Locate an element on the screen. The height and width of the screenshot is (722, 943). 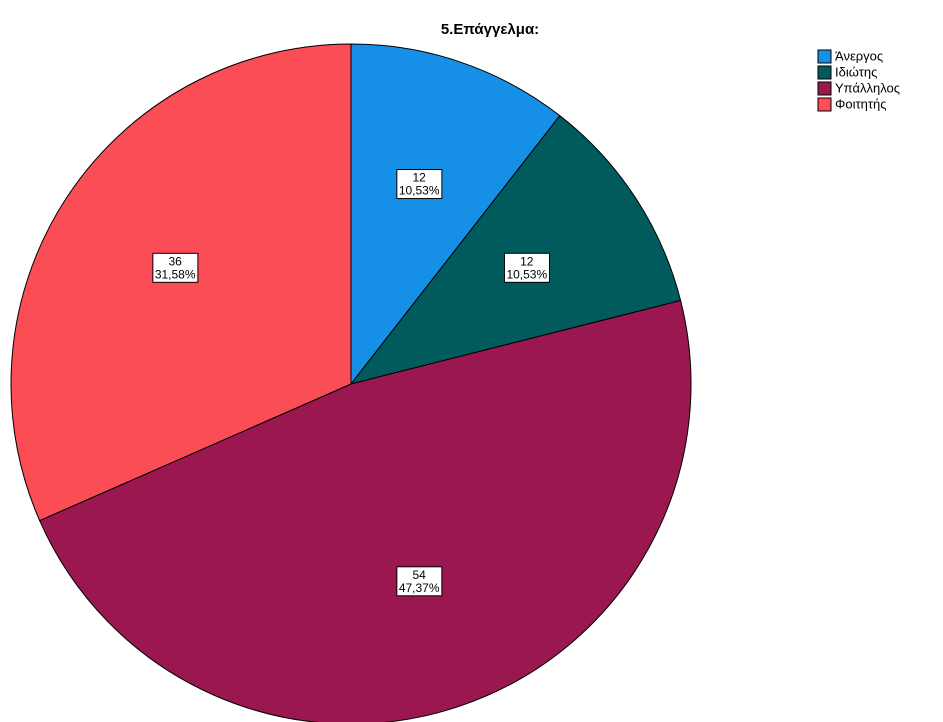
legend-label: Ιδιώτης is located at coordinates (856, 71).